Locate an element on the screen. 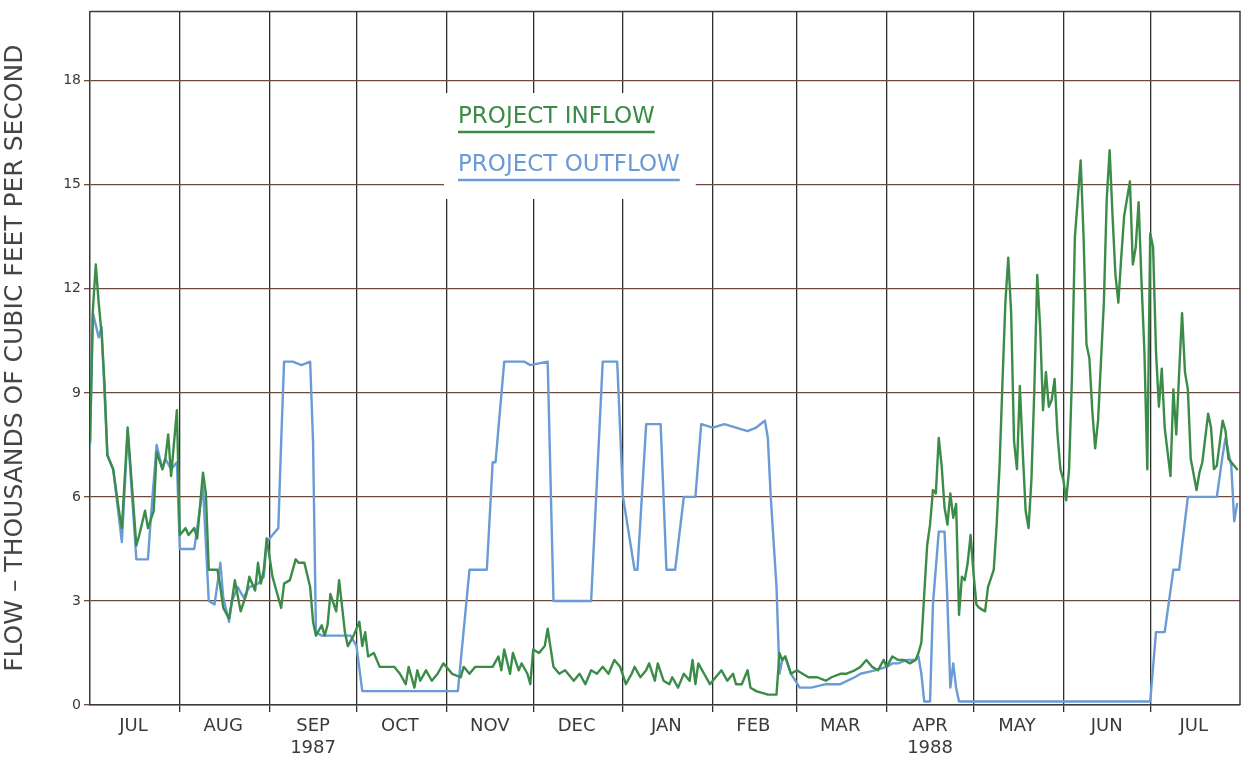  x-tick-label: DEC is located at coordinates (576, 725).